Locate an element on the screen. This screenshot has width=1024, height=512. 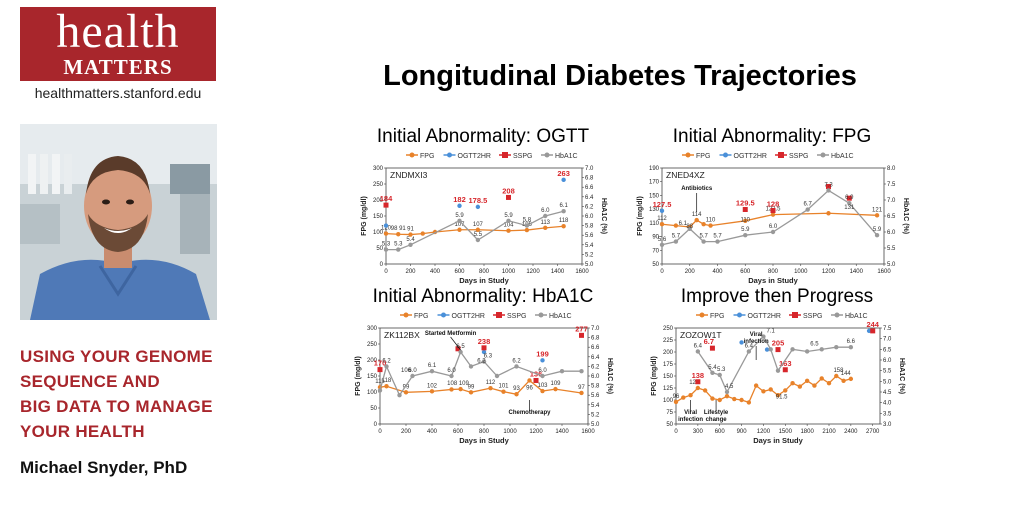
data-label: 6.6 is located at coordinates (851, 342).